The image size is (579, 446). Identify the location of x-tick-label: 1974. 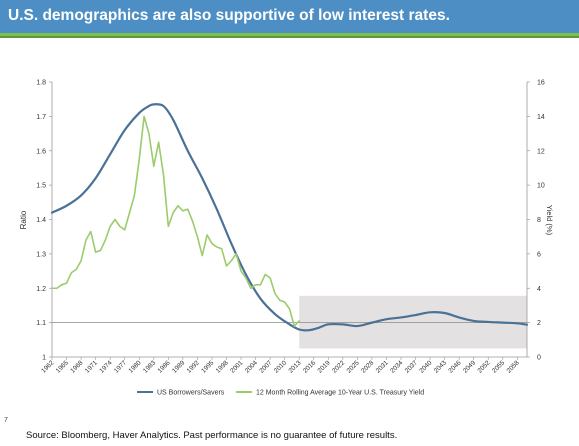
(105, 366).